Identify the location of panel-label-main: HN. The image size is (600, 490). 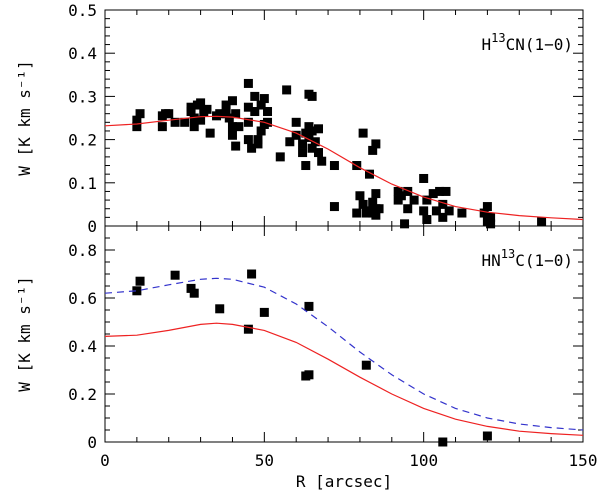
(490, 260).